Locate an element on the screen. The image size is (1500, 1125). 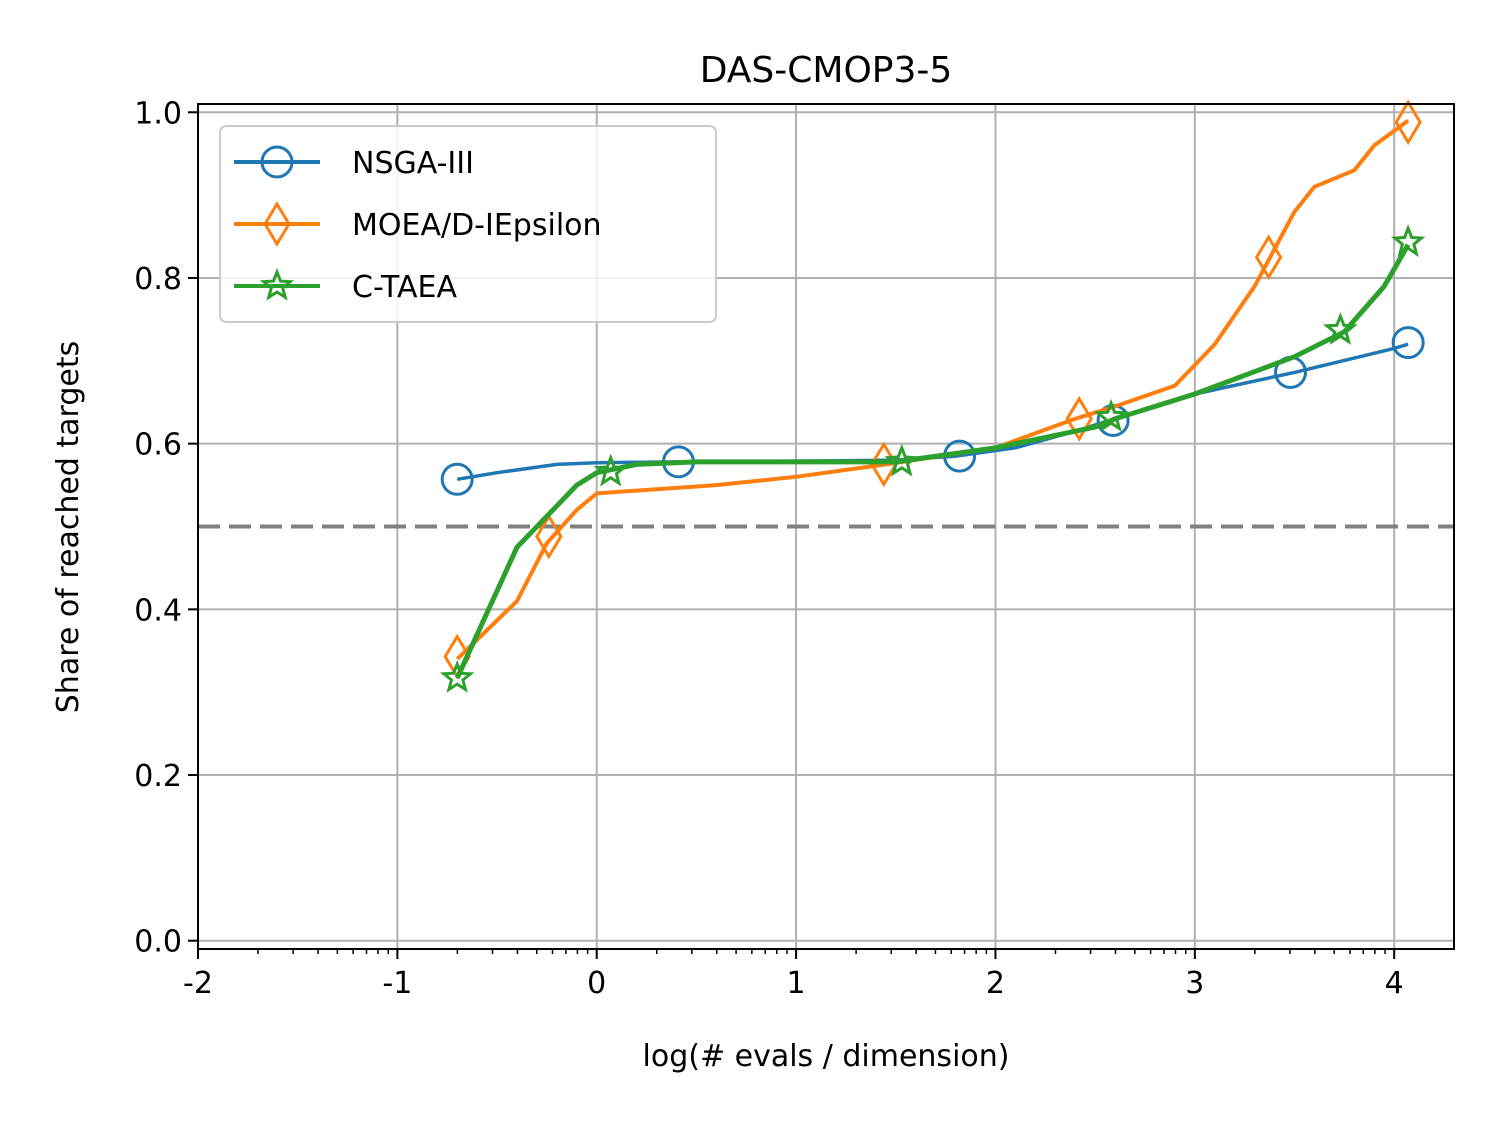
x-tick-label: -2 is located at coordinates (198, 983).